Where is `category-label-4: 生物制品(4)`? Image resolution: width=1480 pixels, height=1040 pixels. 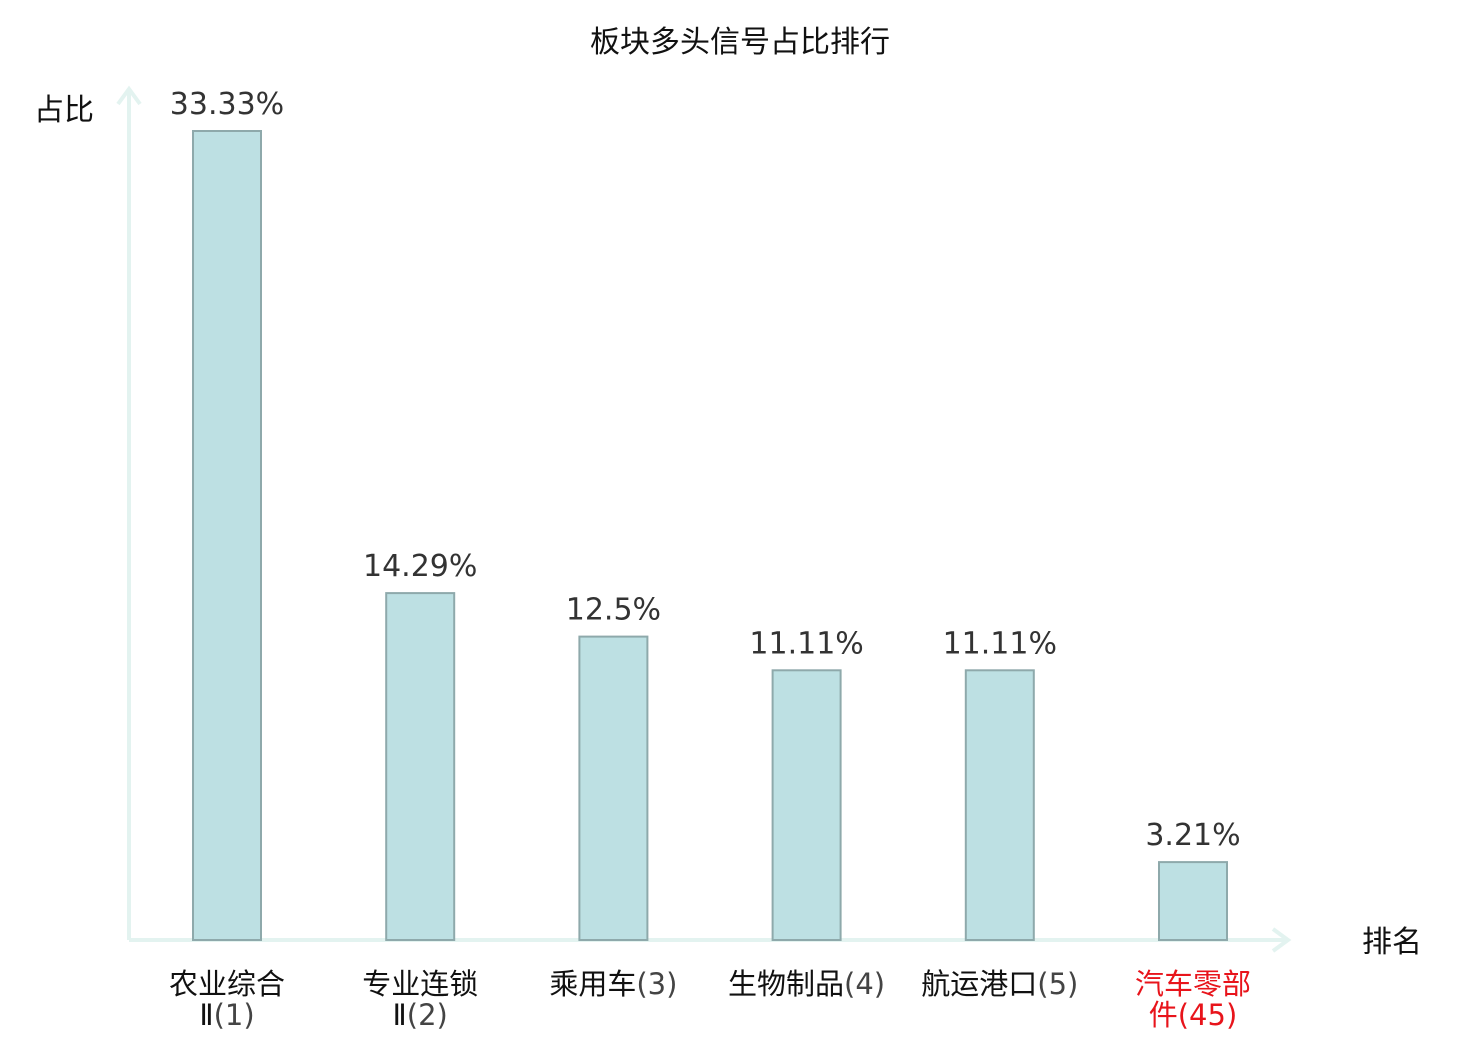 category-label-4: 生物制品(4) is located at coordinates (806, 984).